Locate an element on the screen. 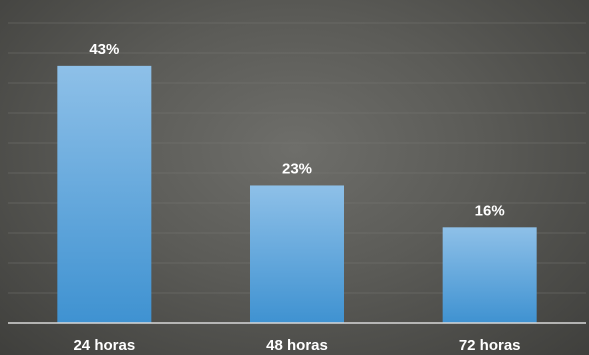 This screenshot has height=355, width=589. bar-72-horas is located at coordinates (489, 275).